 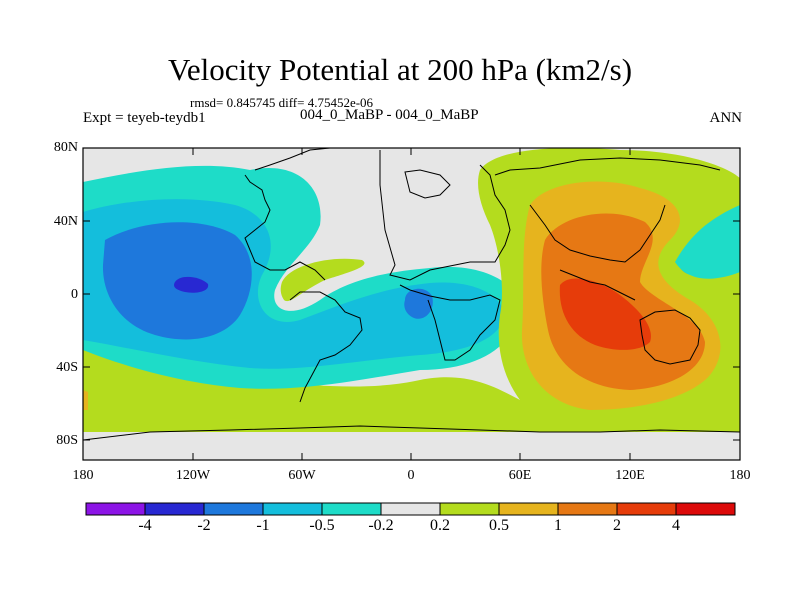 I want to click on x-tick-label: 60W, so click(x=302, y=475).